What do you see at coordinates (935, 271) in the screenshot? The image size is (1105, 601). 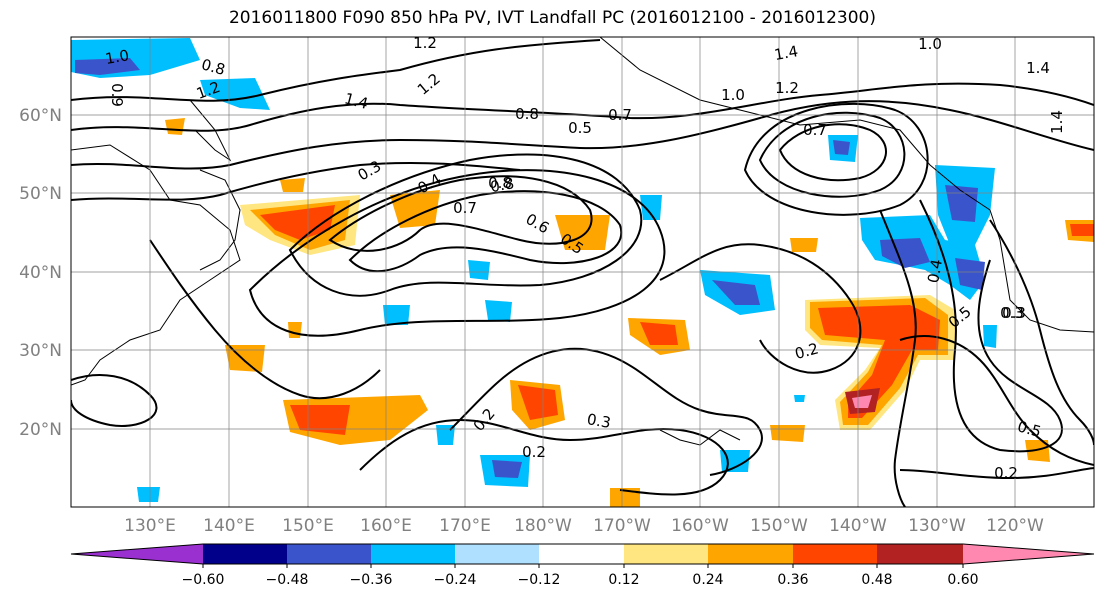 I see `contour-label: 0.4` at bounding box center [935, 271].